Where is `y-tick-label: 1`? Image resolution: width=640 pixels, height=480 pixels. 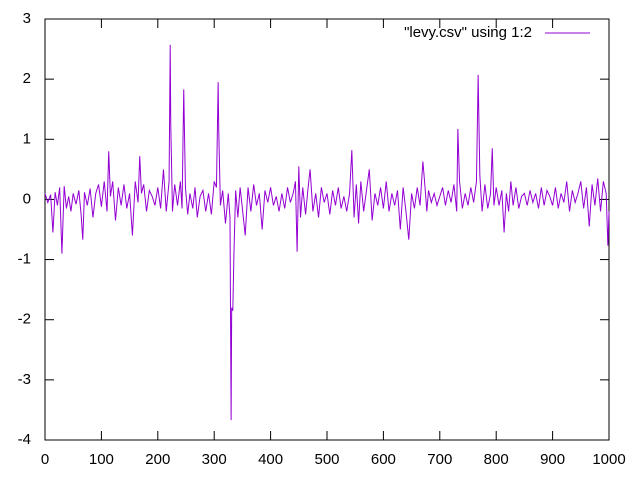 y-tick-label: 1 is located at coordinates (27, 138).